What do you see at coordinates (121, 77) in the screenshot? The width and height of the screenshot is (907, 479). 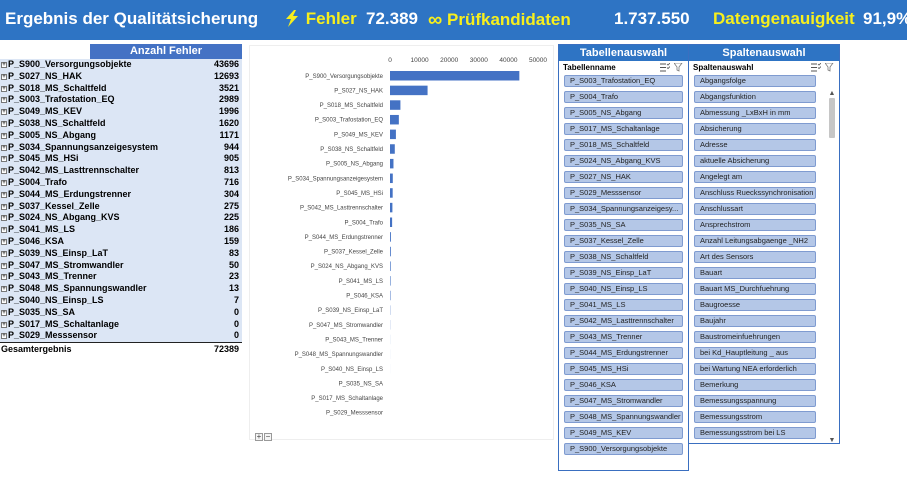 I see `pivot-row: + P_S027_NS_HAK 12693` at bounding box center [121, 77].